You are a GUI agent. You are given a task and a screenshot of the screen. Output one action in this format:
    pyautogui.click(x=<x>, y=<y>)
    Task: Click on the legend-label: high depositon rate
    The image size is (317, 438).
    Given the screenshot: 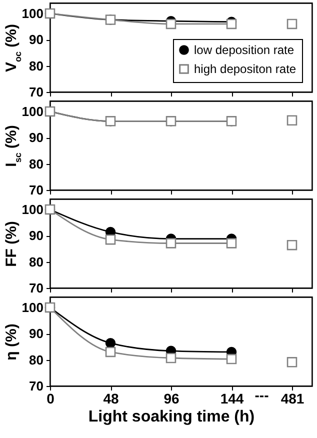 What is the action you would take?
    pyautogui.click(x=245, y=69)
    